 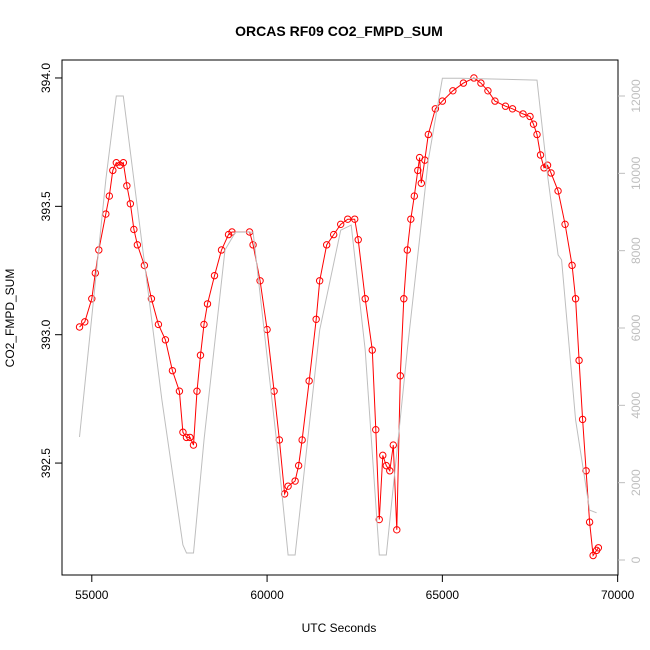 I want to click on x-axis-label: UTC Seconds, so click(x=339, y=628).